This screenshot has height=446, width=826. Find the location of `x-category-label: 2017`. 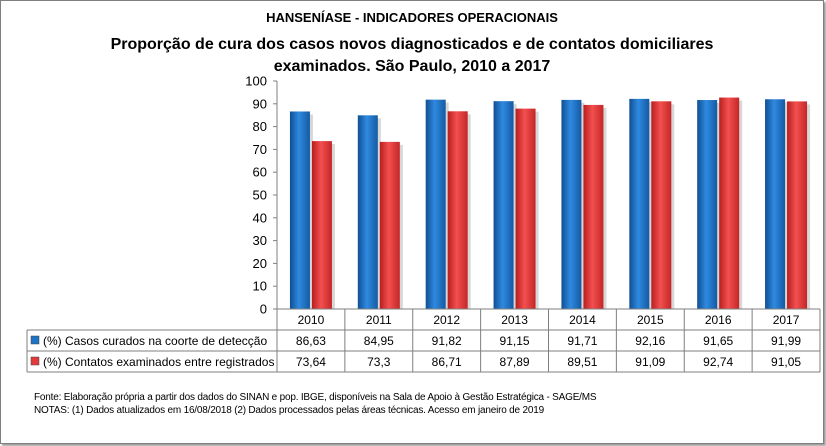

x-category-label: 2017 is located at coordinates (786, 320).